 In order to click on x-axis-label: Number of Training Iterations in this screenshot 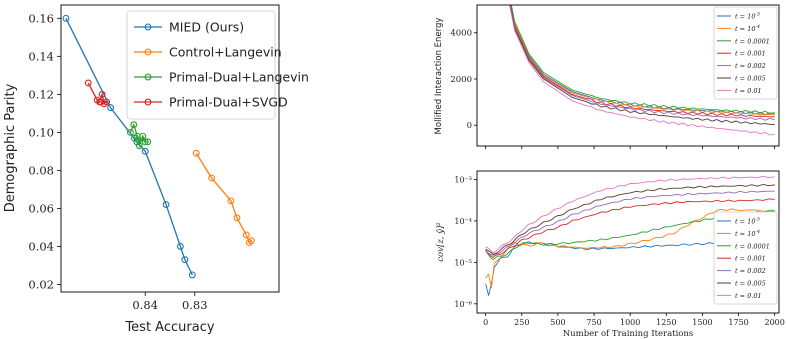, I will do `click(628, 334)`.